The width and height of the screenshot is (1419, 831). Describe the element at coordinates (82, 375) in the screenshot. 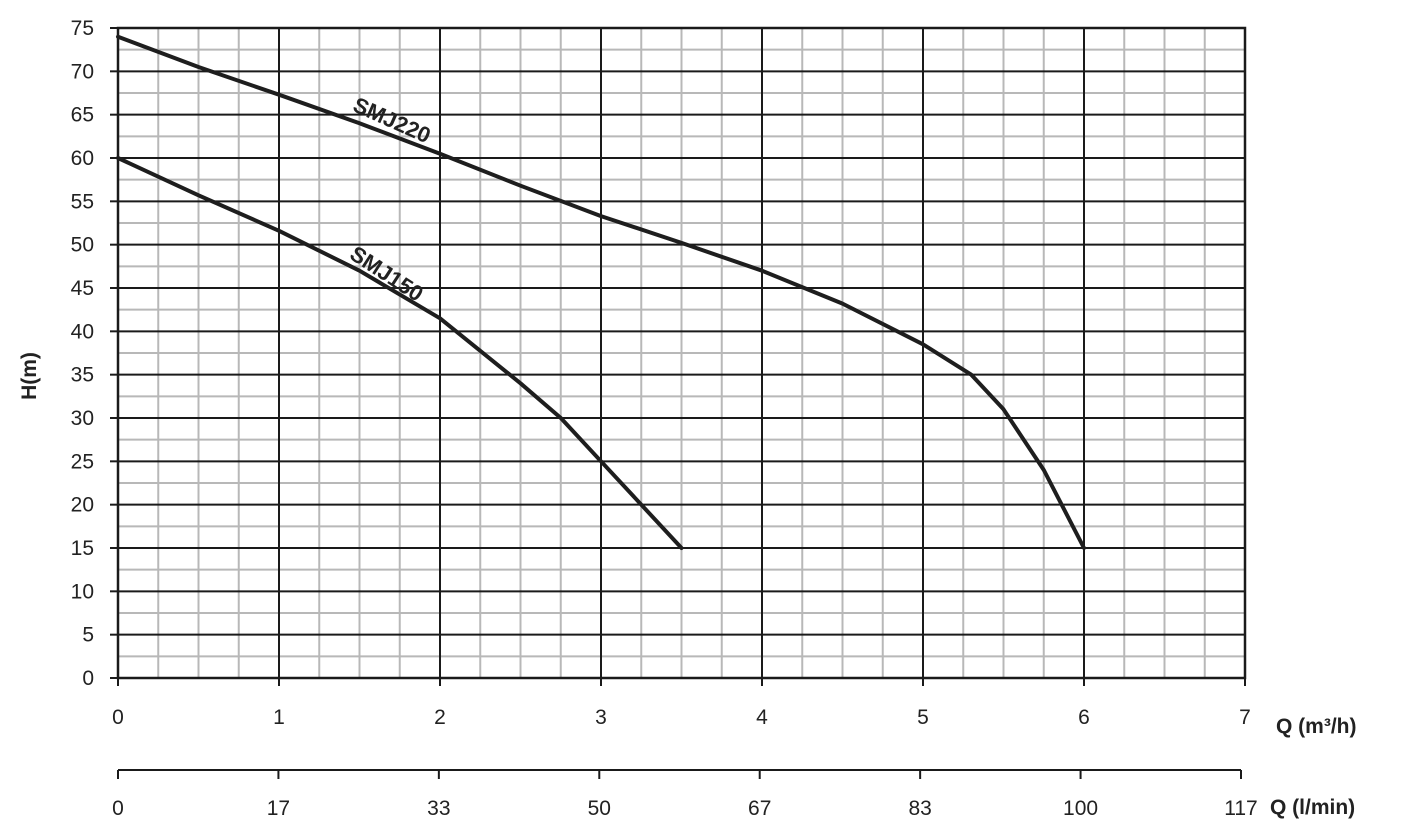

I see `y-tick-label: 35` at that location.